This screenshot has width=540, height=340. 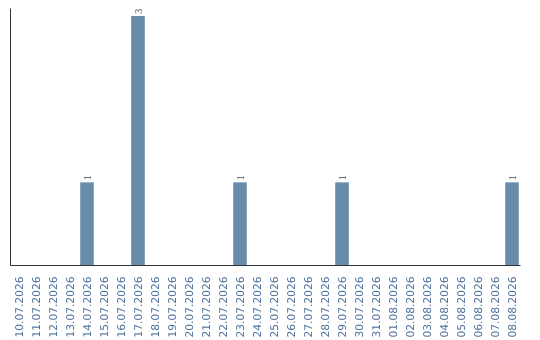 I want to click on x-tick-label: 29.07.2026, so click(x=342, y=307).